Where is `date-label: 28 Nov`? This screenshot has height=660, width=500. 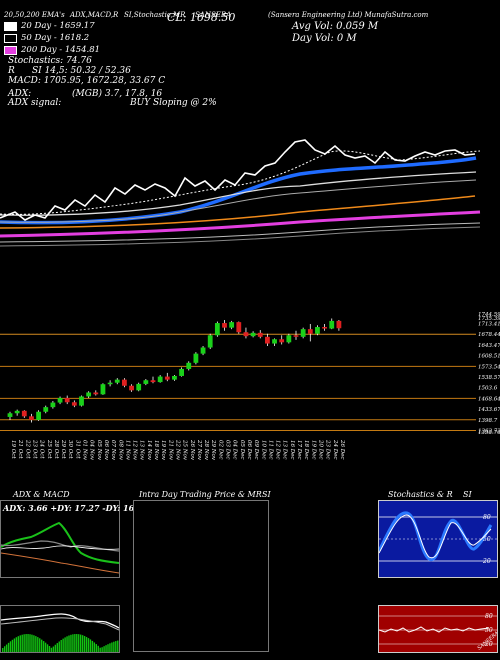
date-label: 28 Nov is located at coordinates (206, 450).